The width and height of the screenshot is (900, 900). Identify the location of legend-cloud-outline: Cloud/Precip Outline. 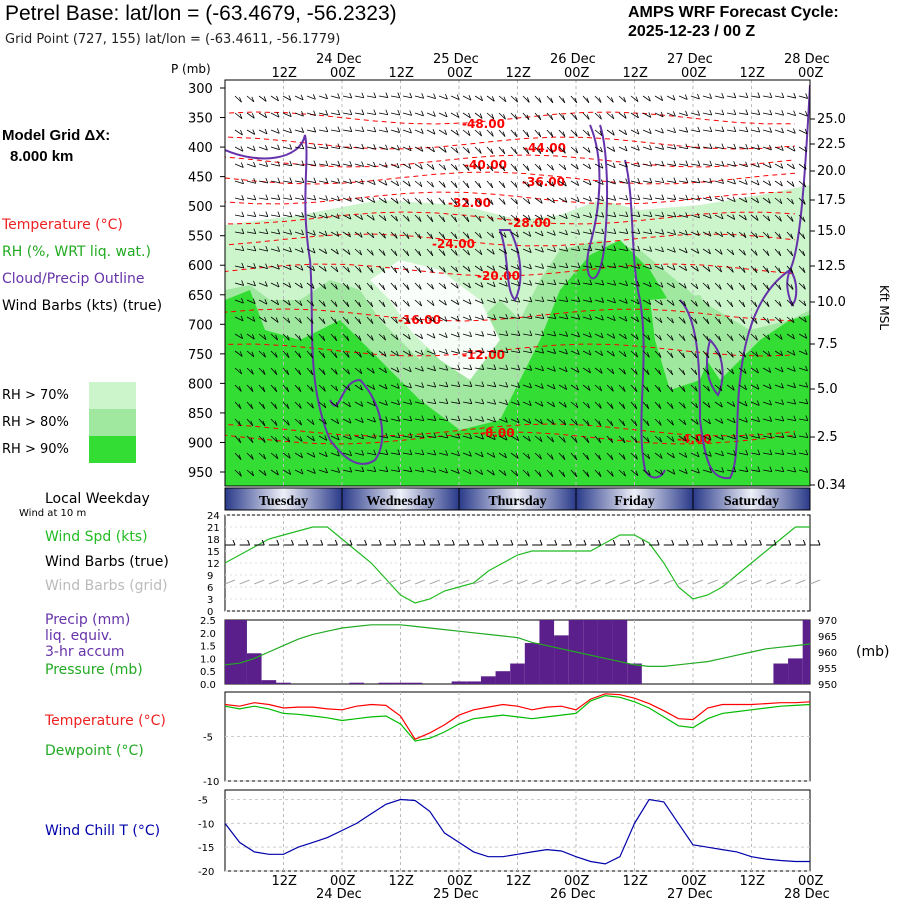
(73, 279).